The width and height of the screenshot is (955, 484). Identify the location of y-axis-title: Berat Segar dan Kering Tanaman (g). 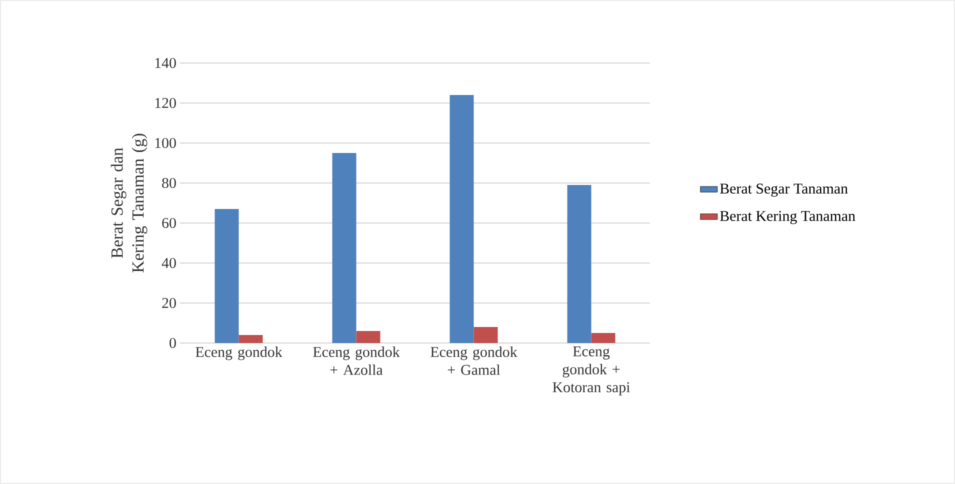
(129, 203).